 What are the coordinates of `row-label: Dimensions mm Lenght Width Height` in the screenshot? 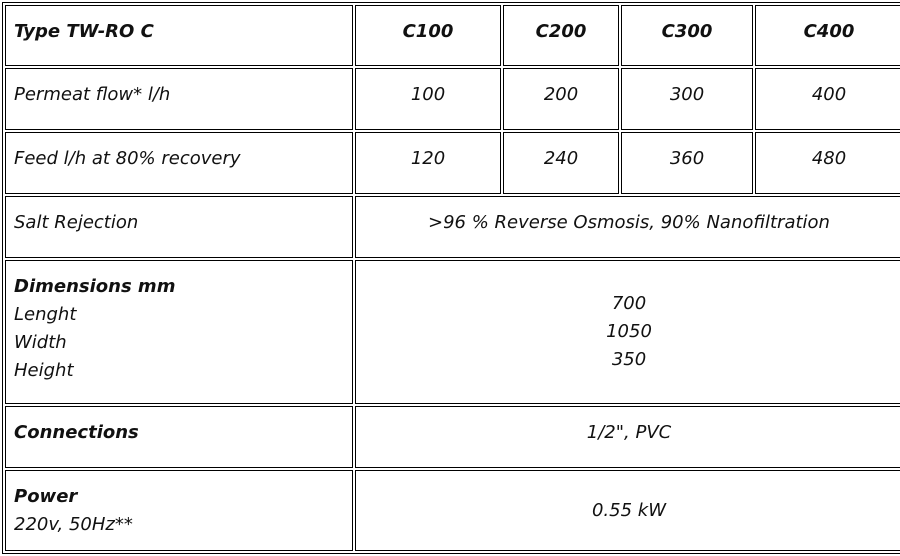 It's located at (179, 332).